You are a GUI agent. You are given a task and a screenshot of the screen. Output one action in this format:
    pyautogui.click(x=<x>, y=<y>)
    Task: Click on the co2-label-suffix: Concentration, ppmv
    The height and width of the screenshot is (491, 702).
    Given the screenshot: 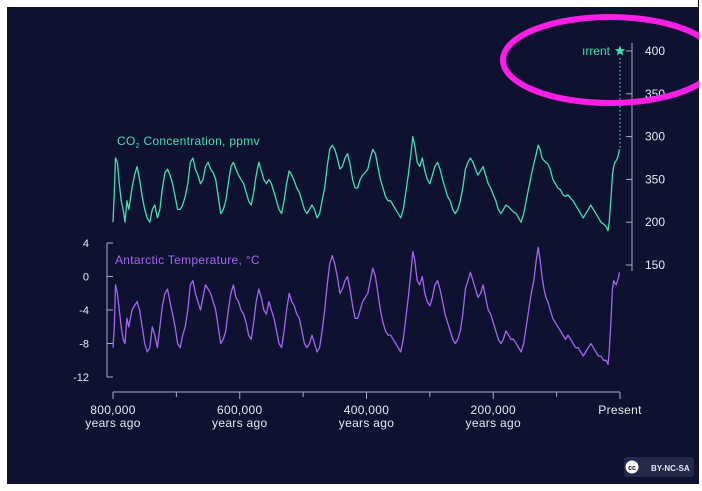 What is the action you would take?
    pyautogui.click(x=200, y=141)
    